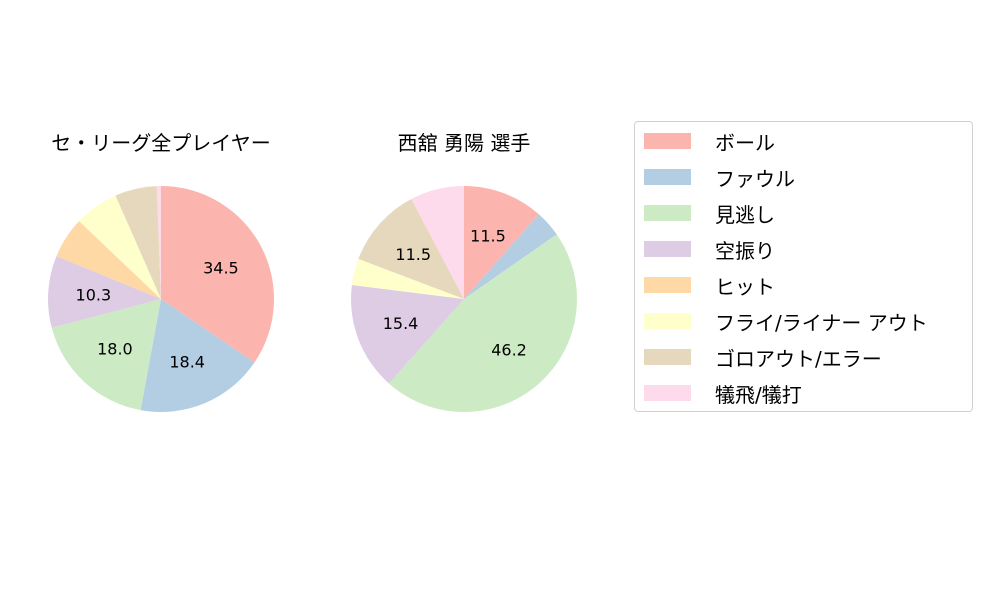  I want to click on slice-label: 34.5, so click(221, 267).